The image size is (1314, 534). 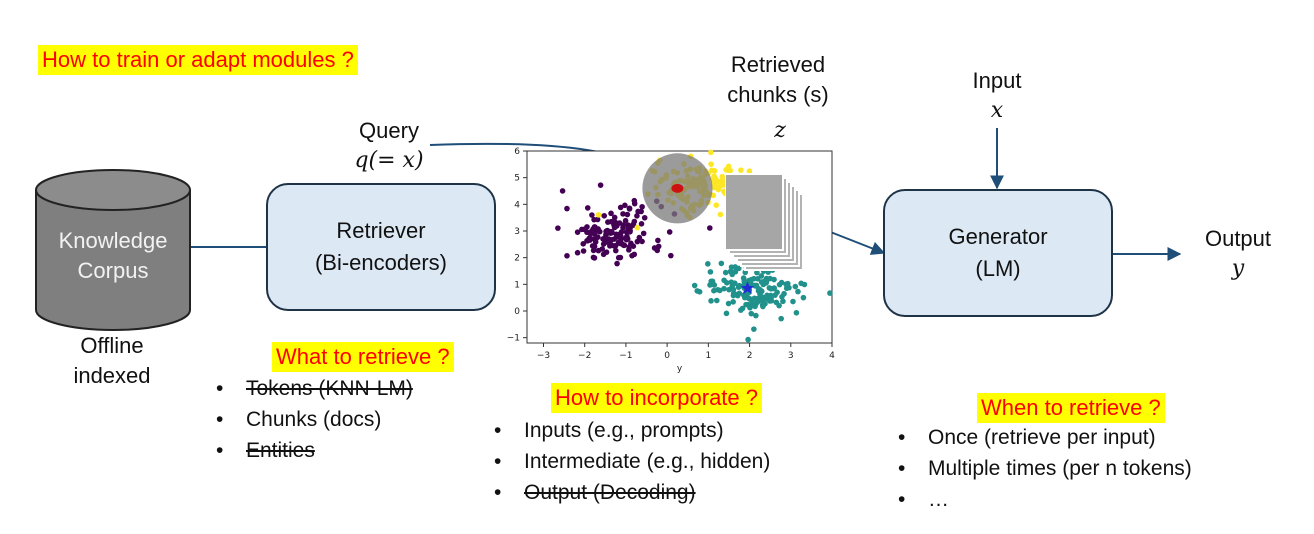 I want to click on input-label: Input x, so click(x=997, y=96).